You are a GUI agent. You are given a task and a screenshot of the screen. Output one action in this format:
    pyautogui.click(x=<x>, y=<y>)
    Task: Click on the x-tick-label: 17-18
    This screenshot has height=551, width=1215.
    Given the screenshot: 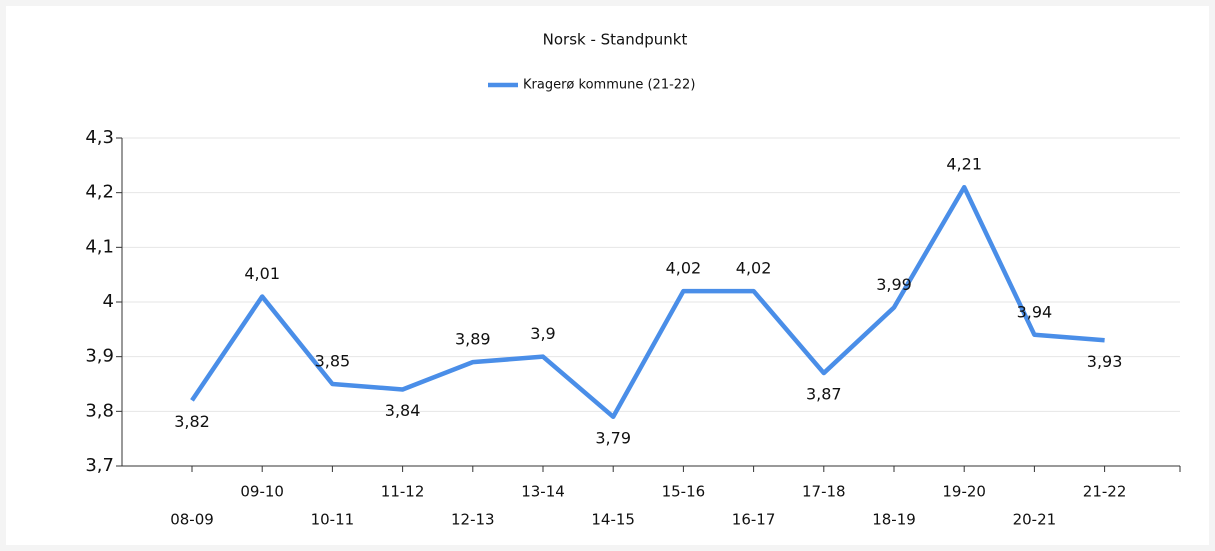 What is the action you would take?
    pyautogui.click(x=824, y=492)
    